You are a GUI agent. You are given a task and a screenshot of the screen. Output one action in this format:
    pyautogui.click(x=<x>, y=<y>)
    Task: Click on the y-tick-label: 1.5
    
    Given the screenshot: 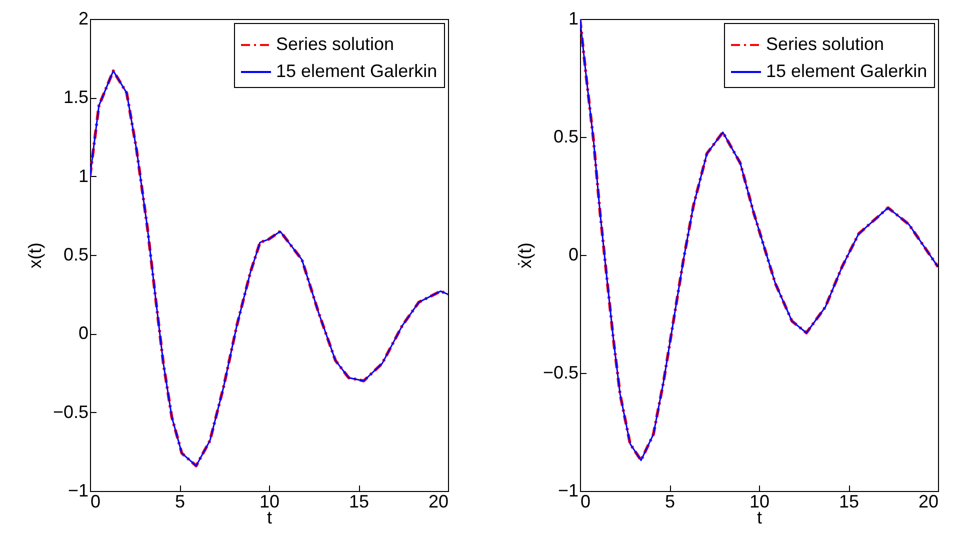 What is the action you would take?
    pyautogui.click(x=75, y=97)
    